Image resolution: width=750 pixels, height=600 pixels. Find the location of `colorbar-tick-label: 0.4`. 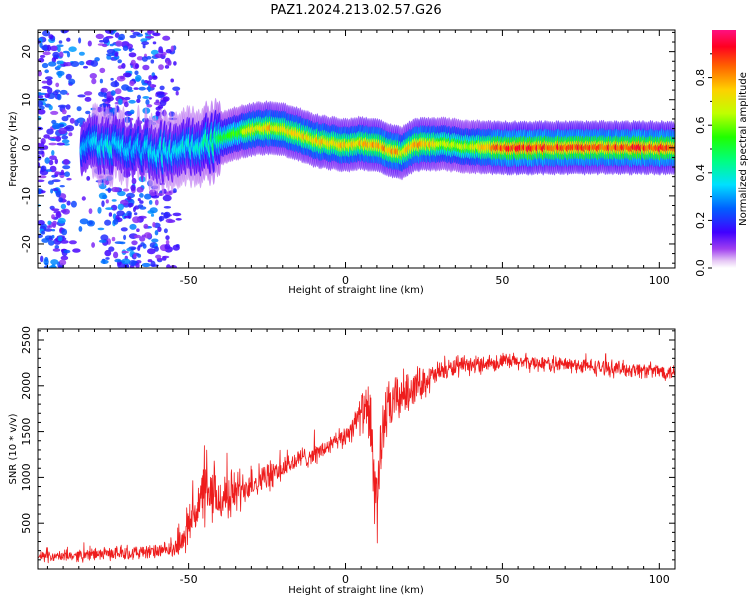

colorbar-tick-label: 0.4 is located at coordinates (700, 173).